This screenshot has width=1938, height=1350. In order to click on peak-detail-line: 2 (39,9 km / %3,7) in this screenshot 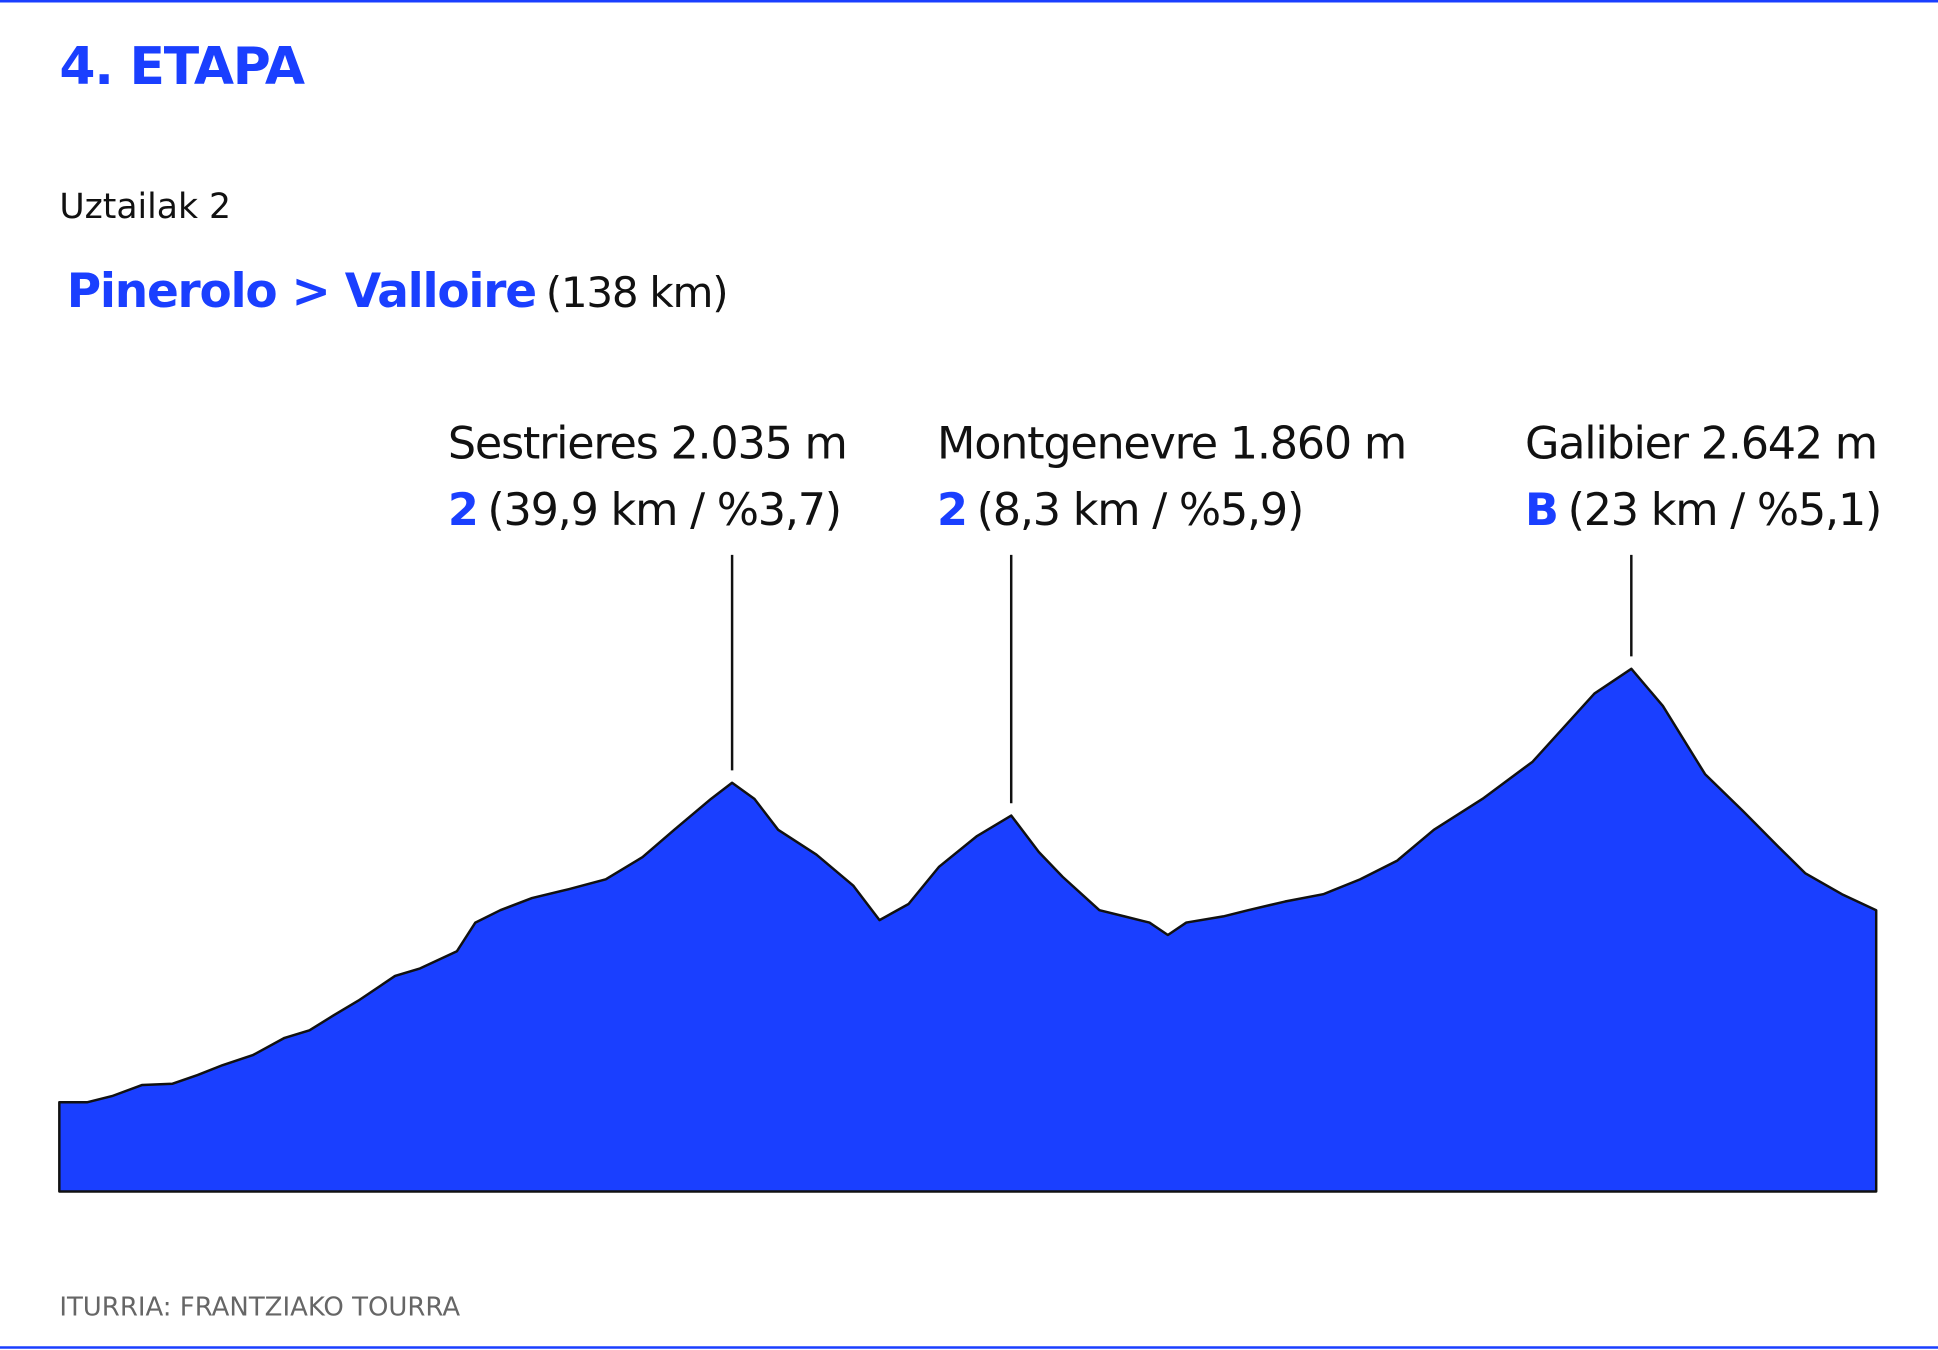, I will do `click(644, 510)`.